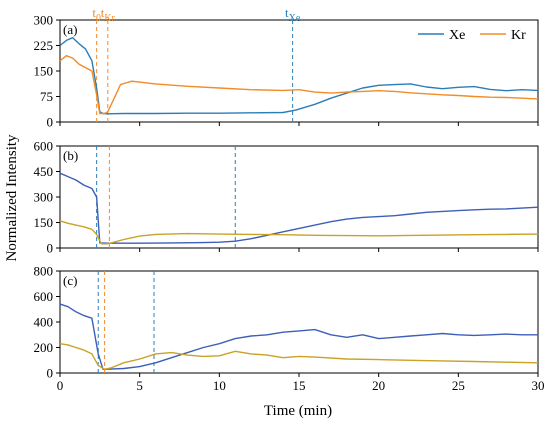  Describe the element at coordinates (108, 14) in the screenshot. I see `time-marker-label: tKr` at that location.